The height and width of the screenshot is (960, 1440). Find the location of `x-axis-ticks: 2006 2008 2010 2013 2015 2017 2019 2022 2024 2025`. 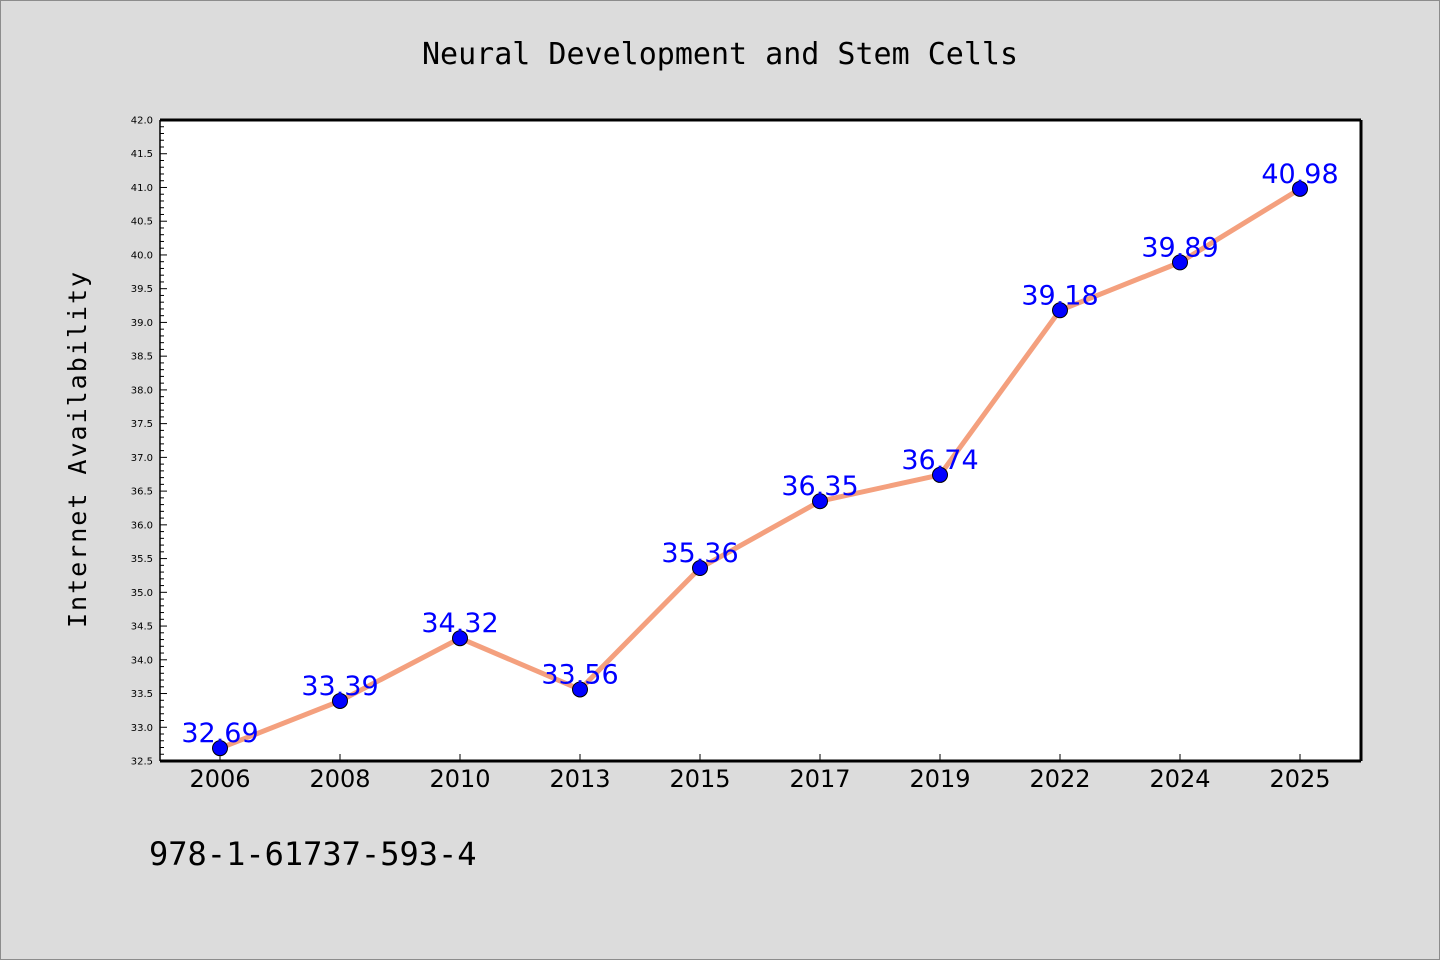

x-axis-ticks: 2006 2008 2010 2013 2015 2017 2019 2022 2024 2025 is located at coordinates (760, 773).